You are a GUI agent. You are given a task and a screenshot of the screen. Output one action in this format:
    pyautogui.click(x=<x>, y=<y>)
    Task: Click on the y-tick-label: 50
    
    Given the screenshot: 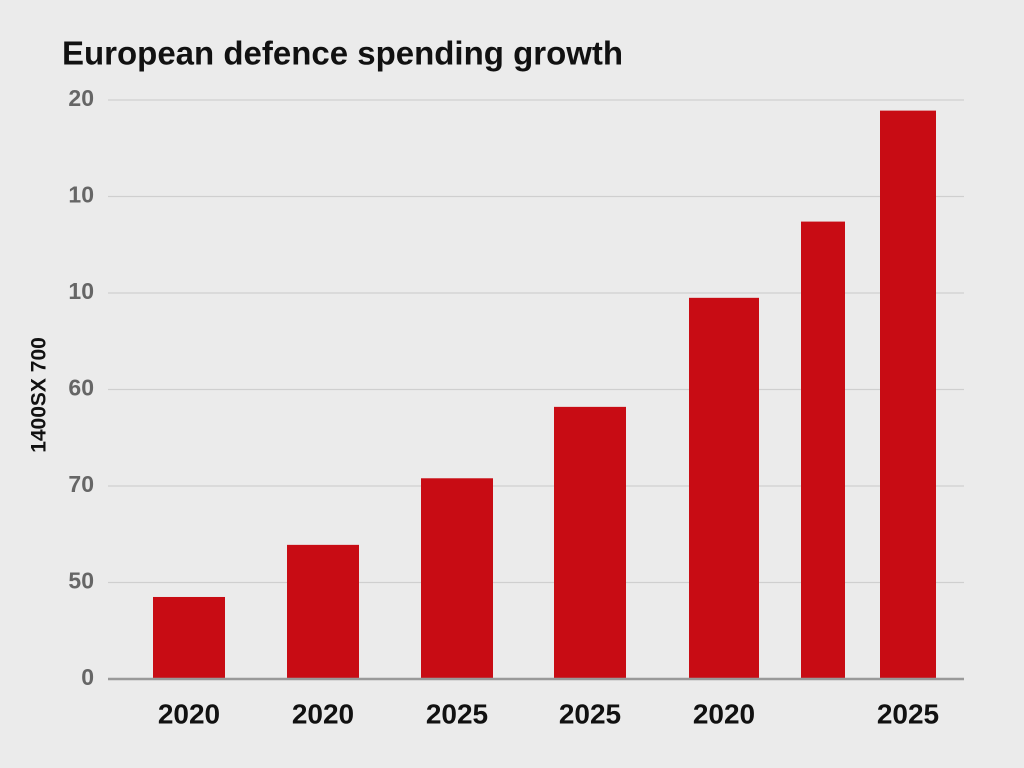 What is the action you would take?
    pyautogui.click(x=81, y=581)
    